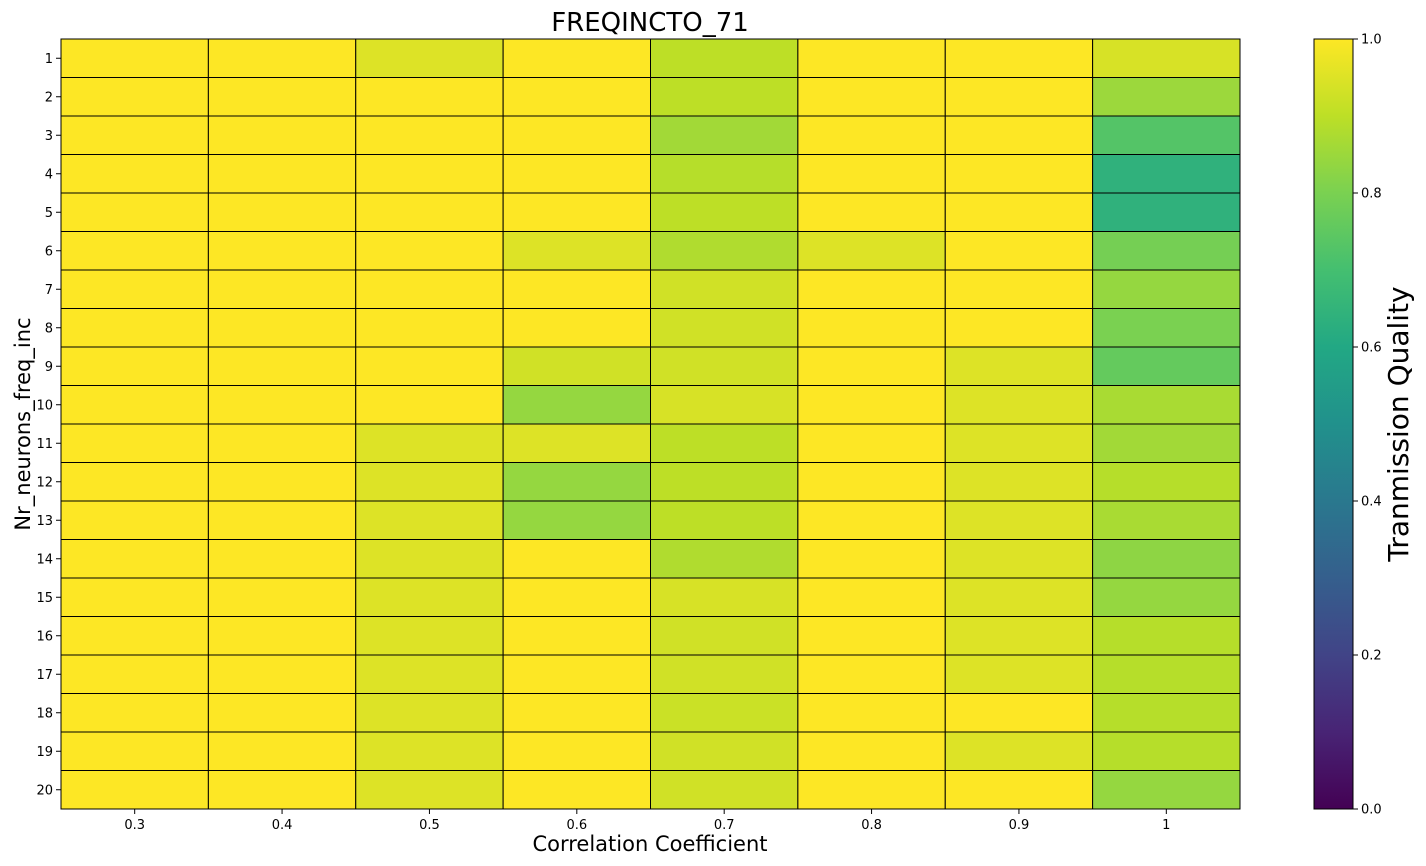 Image resolution: width=1426 pixels, height=866 pixels. What do you see at coordinates (23, 423) in the screenshot?
I see `y-axis-title: Nr_neurons_freq_inc` at bounding box center [23, 423].